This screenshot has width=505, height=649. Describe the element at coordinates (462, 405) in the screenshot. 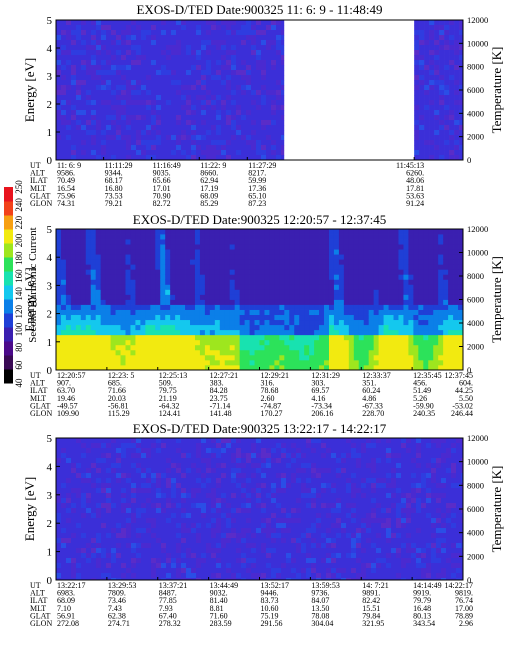

I see `orbit-value: -53.02` at that location.